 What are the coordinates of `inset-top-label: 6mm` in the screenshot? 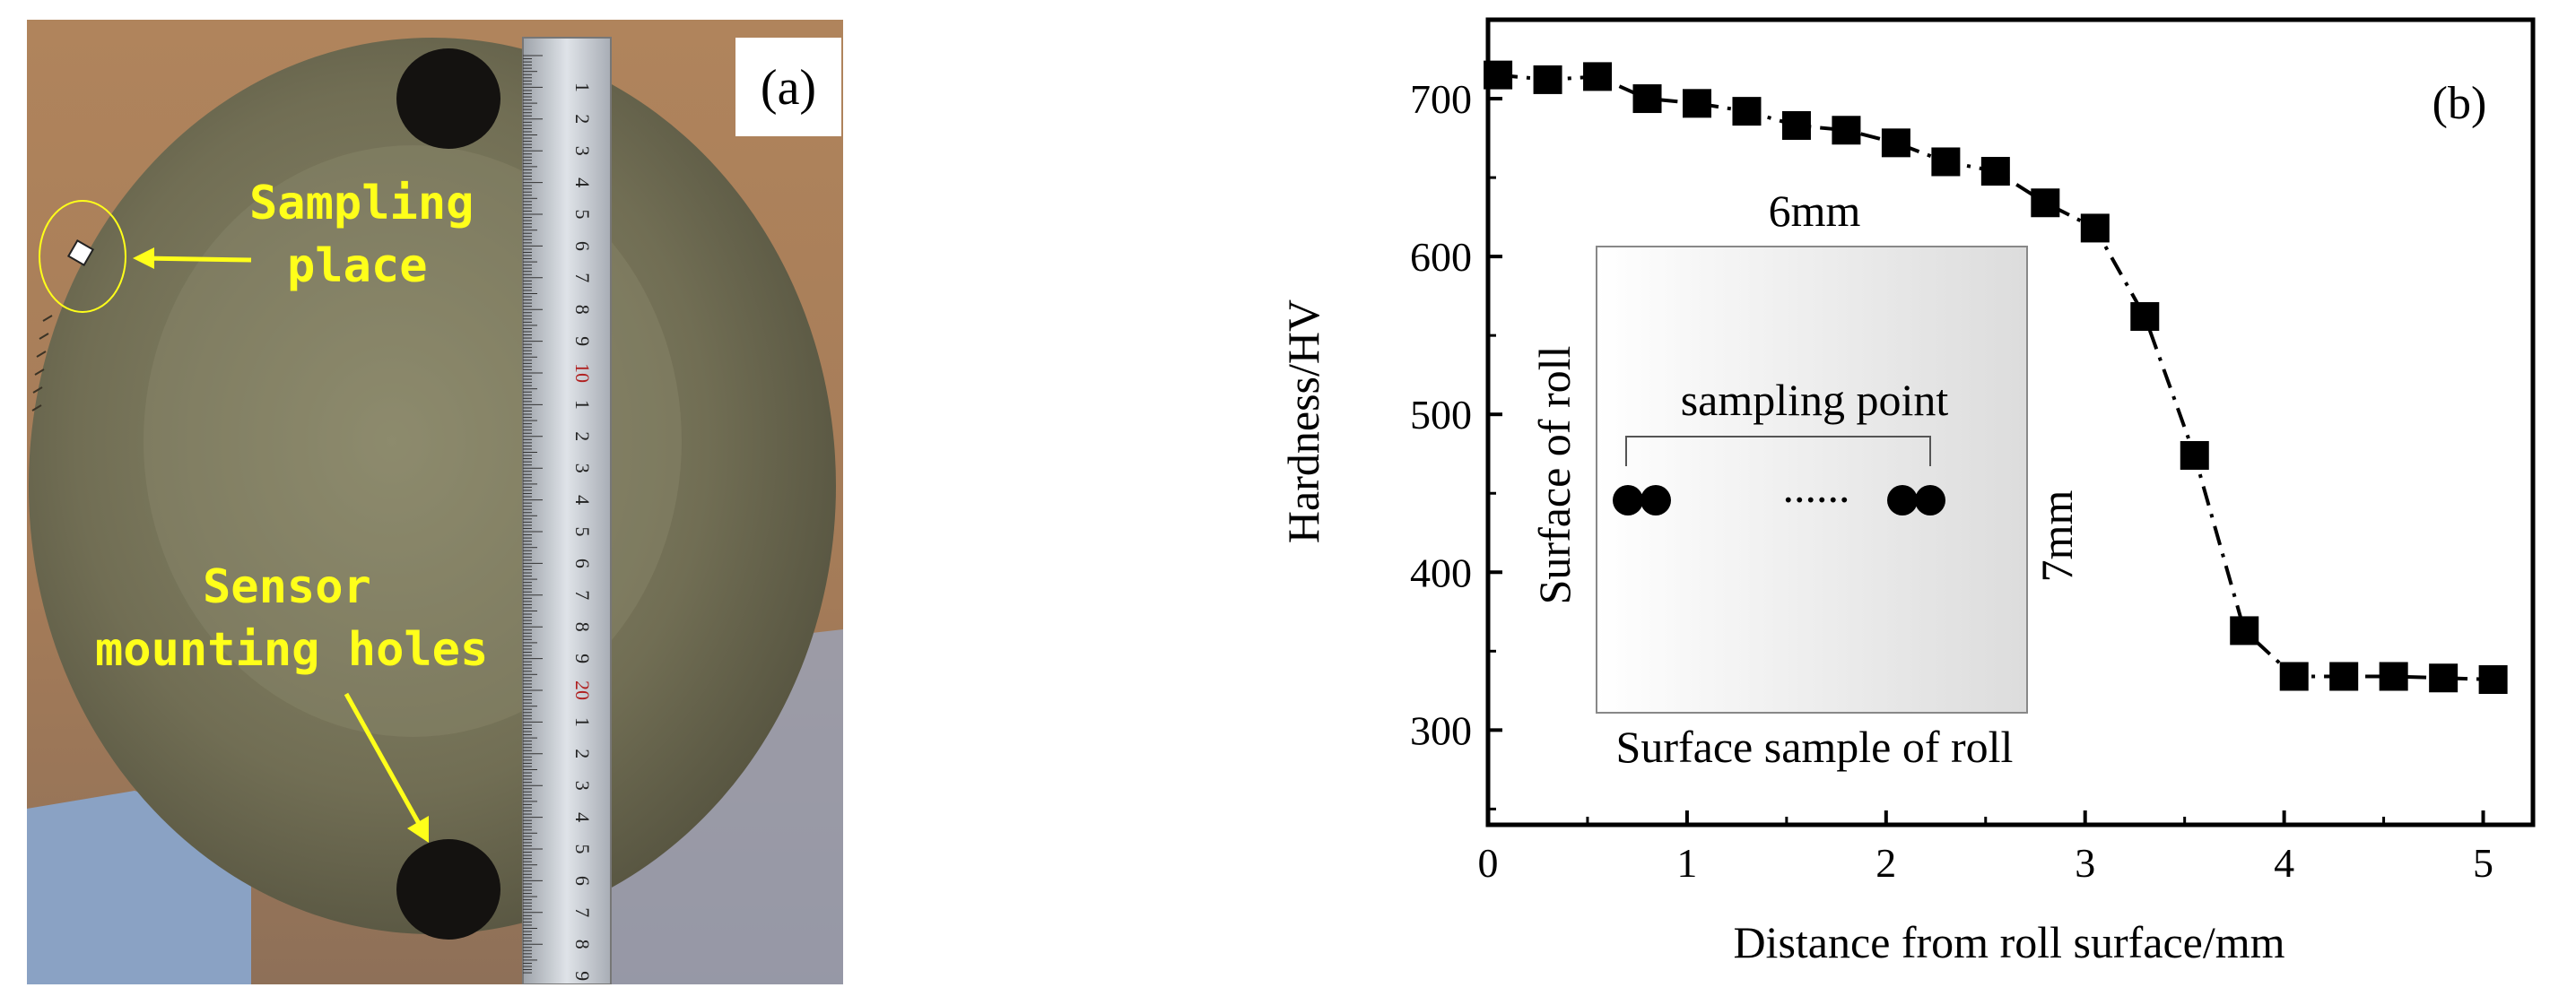 It's located at (1815, 211).